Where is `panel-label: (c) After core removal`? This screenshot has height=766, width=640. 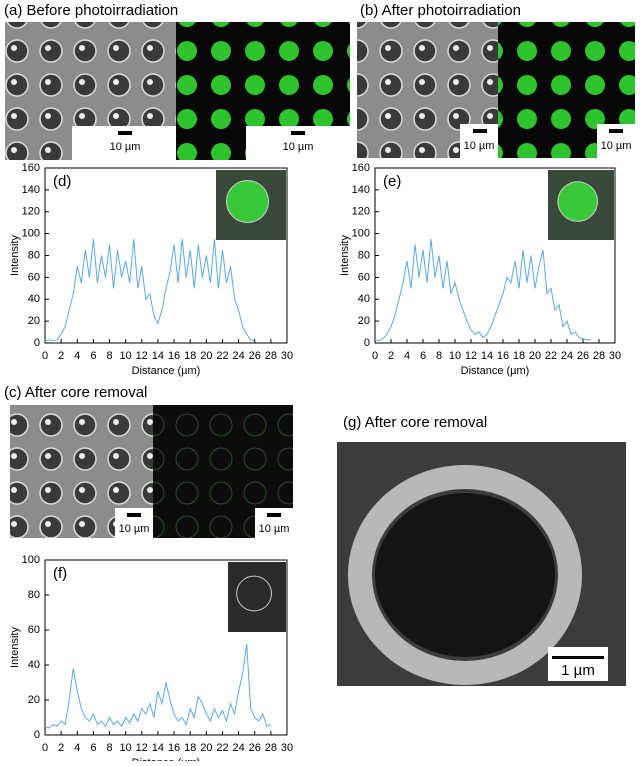 panel-label: (c) After core removal is located at coordinates (75, 392).